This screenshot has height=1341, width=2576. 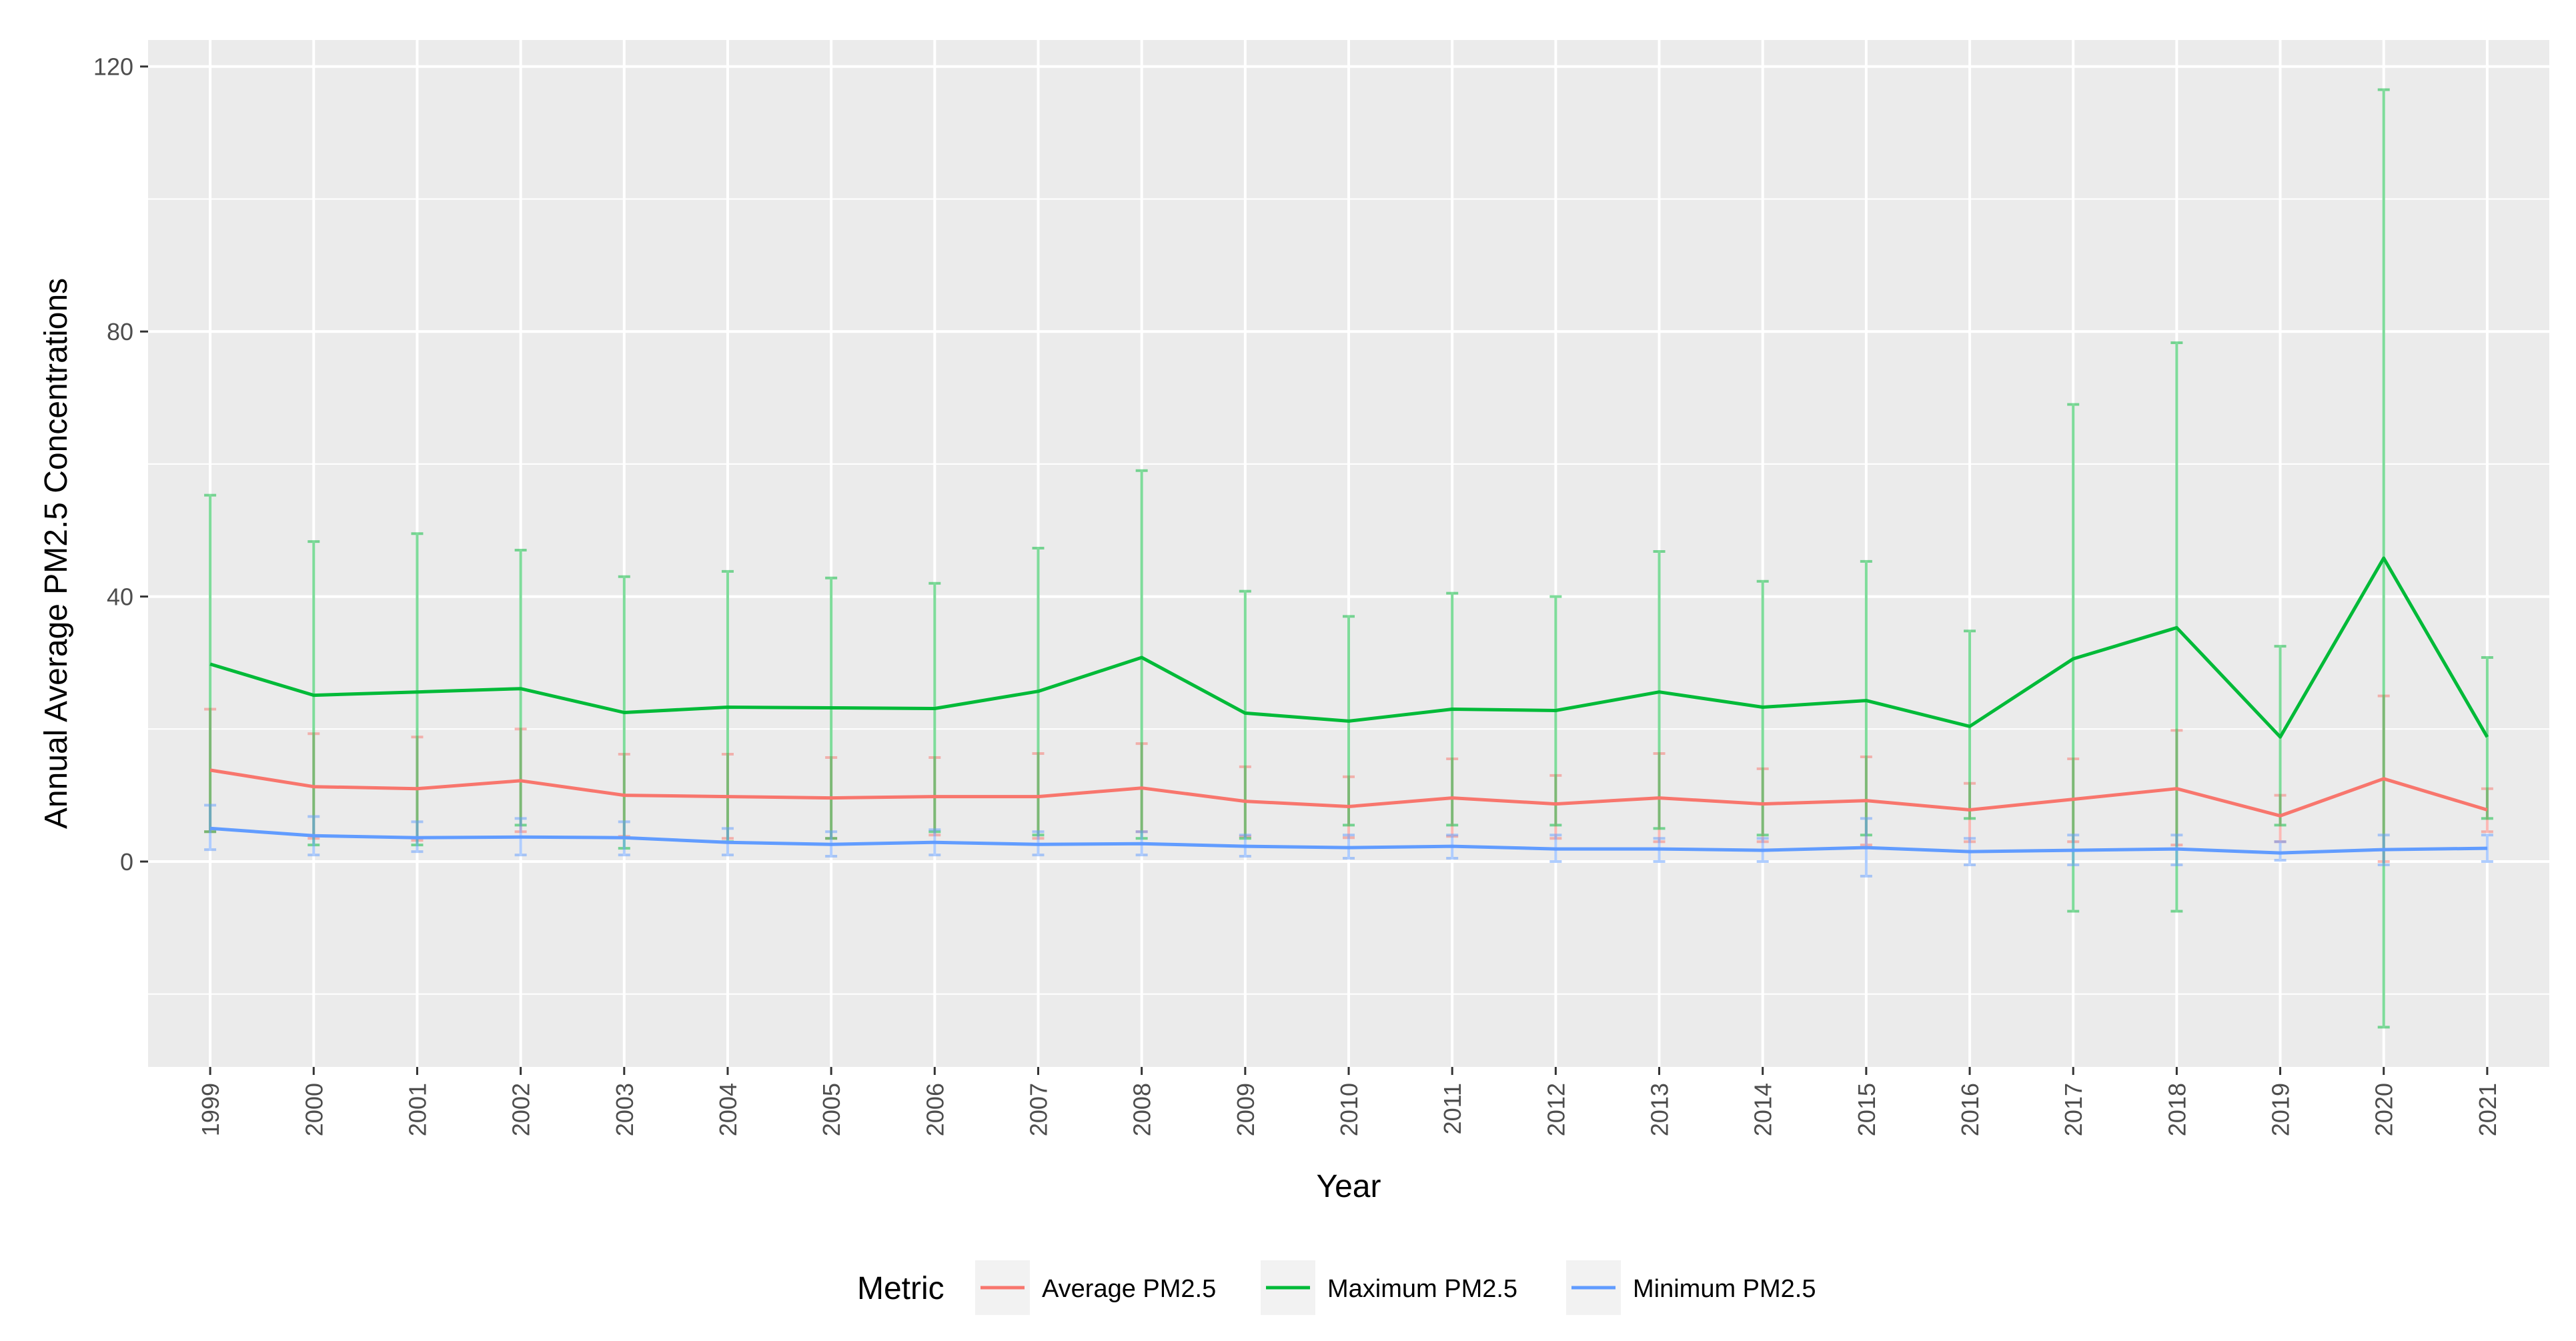 I want to click on x-tick-label: 2010, so click(x=1349, y=1109).